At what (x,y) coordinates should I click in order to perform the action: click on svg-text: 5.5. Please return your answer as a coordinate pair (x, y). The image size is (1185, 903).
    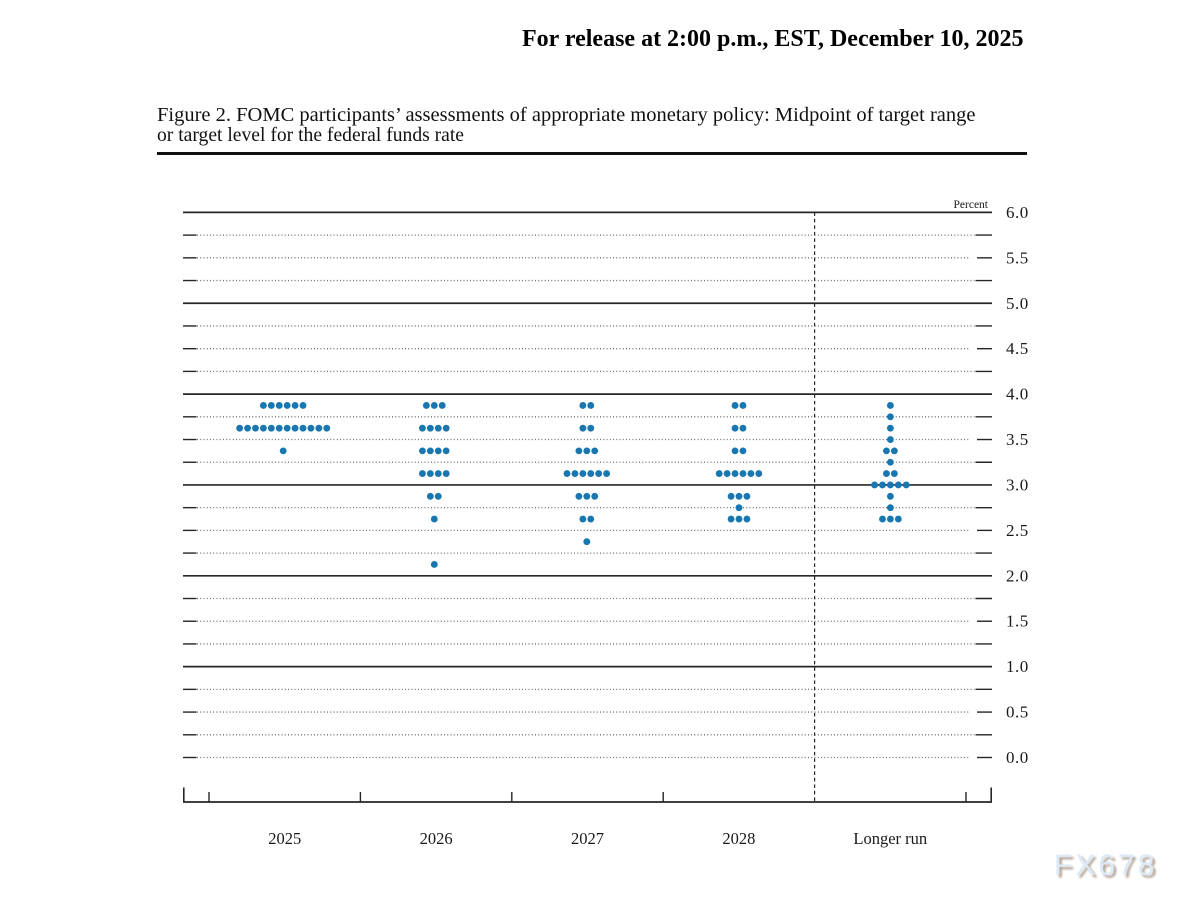
    Looking at the image, I should click on (1017, 257).